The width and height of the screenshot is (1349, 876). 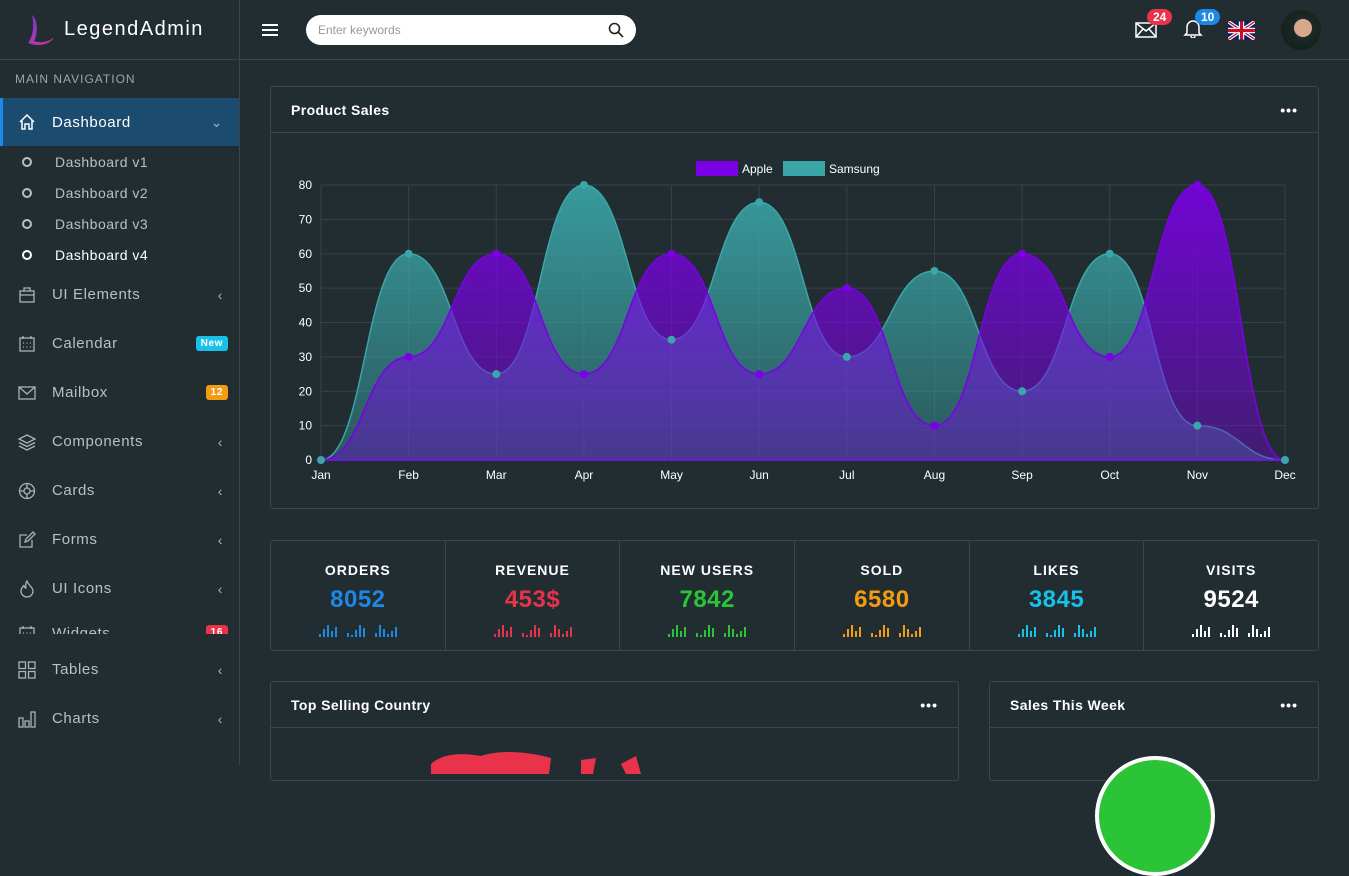 I want to click on search-icon, so click(x=616, y=30).